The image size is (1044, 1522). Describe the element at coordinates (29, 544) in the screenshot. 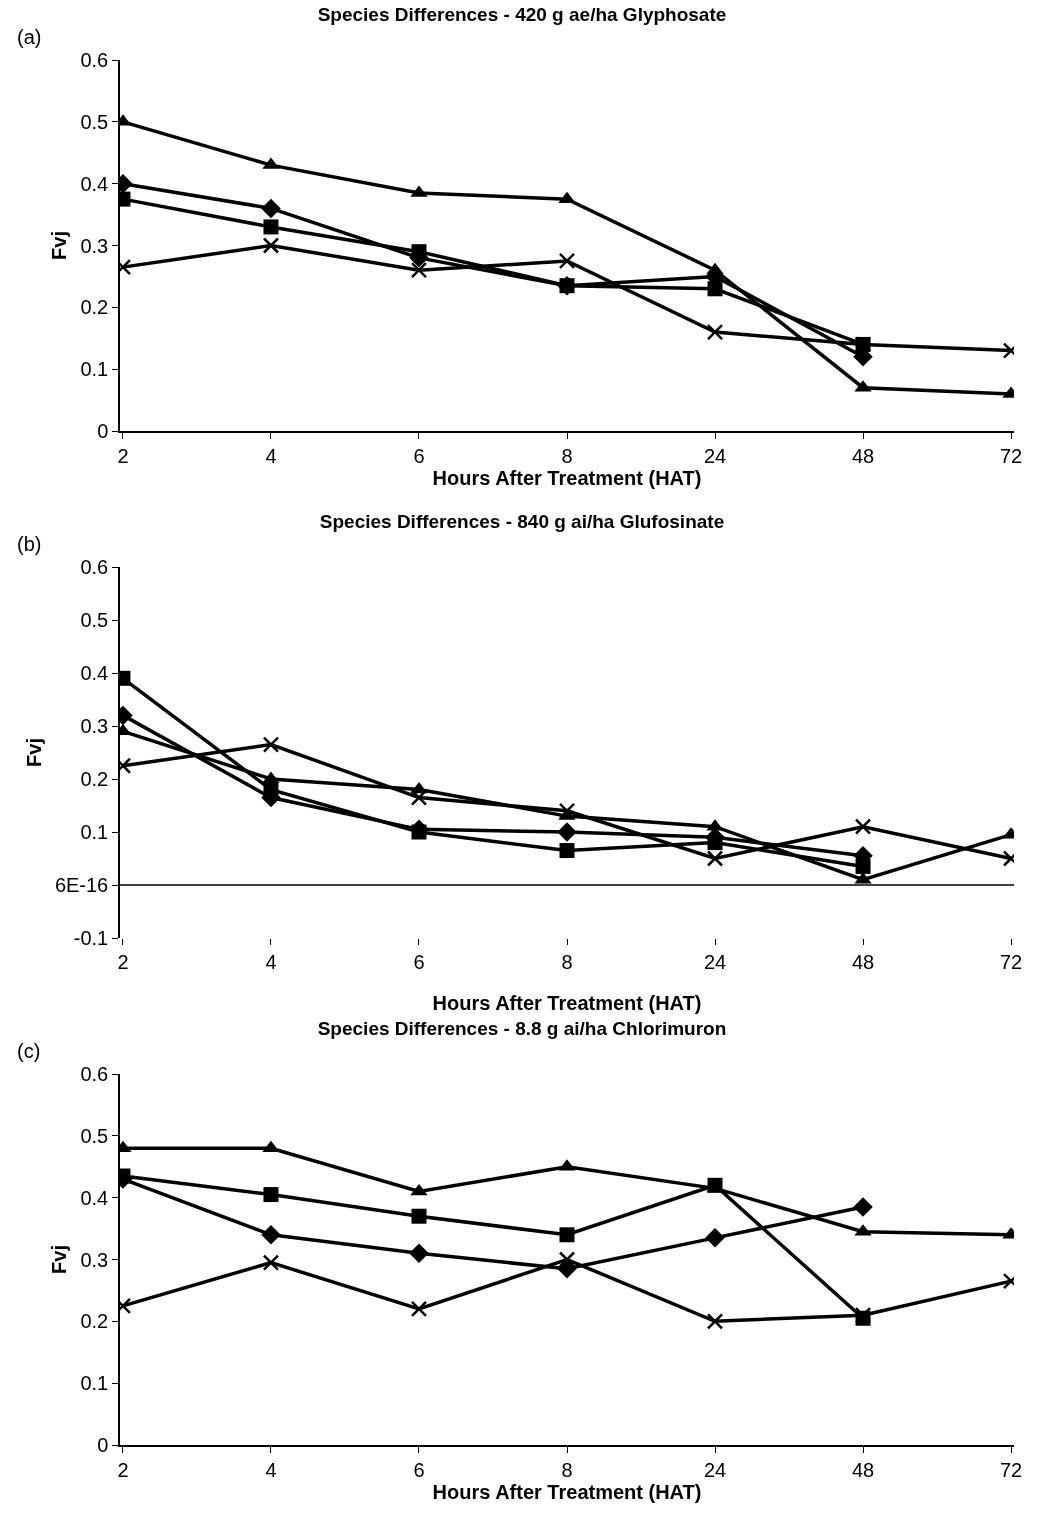

I see `text: (b)` at that location.